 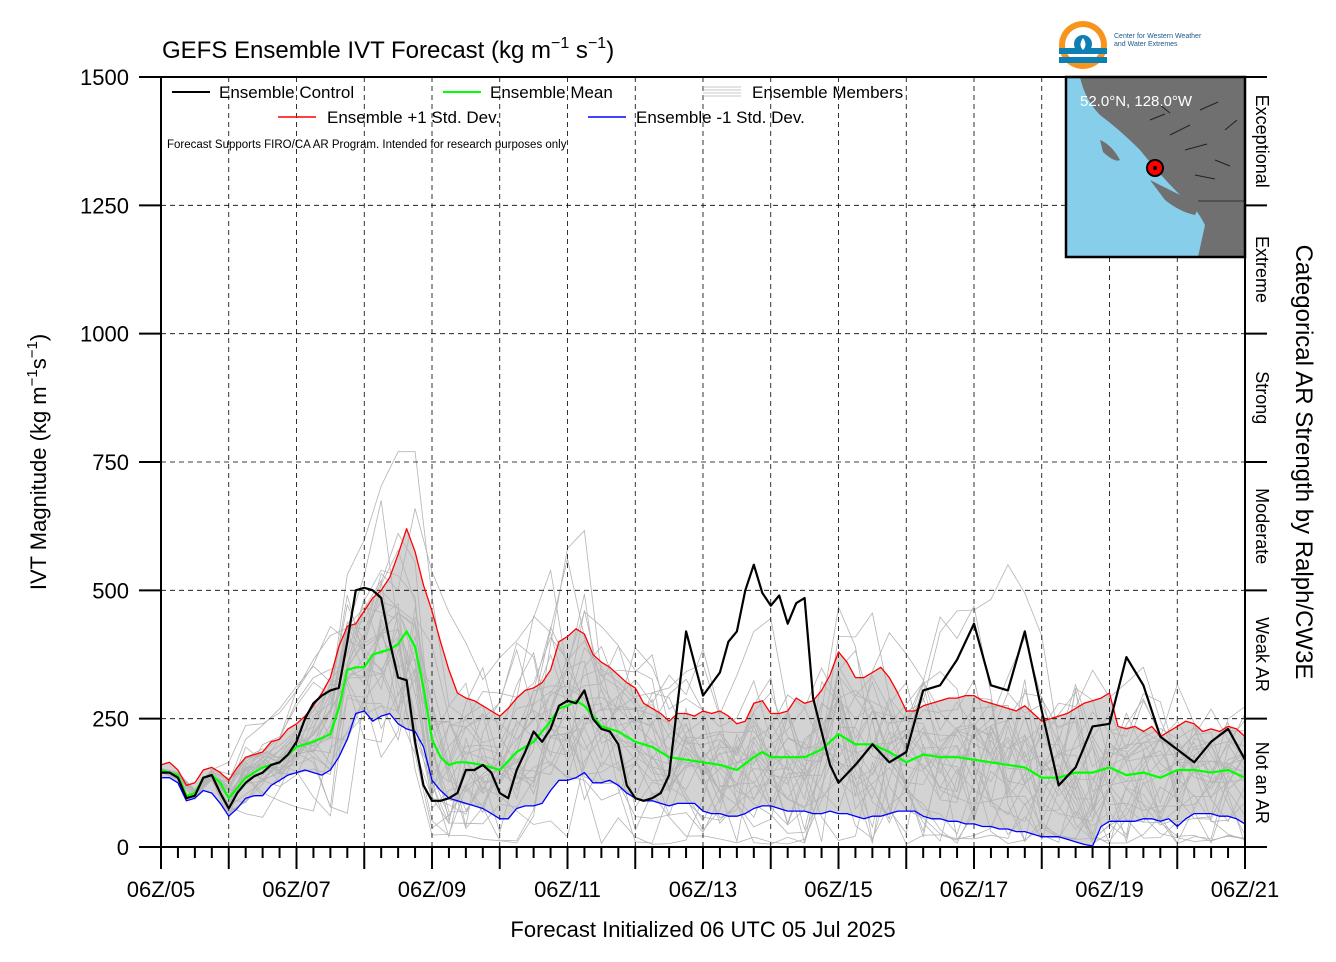 I want to click on x-tick-label: 06Z/19, so click(x=1109, y=889).